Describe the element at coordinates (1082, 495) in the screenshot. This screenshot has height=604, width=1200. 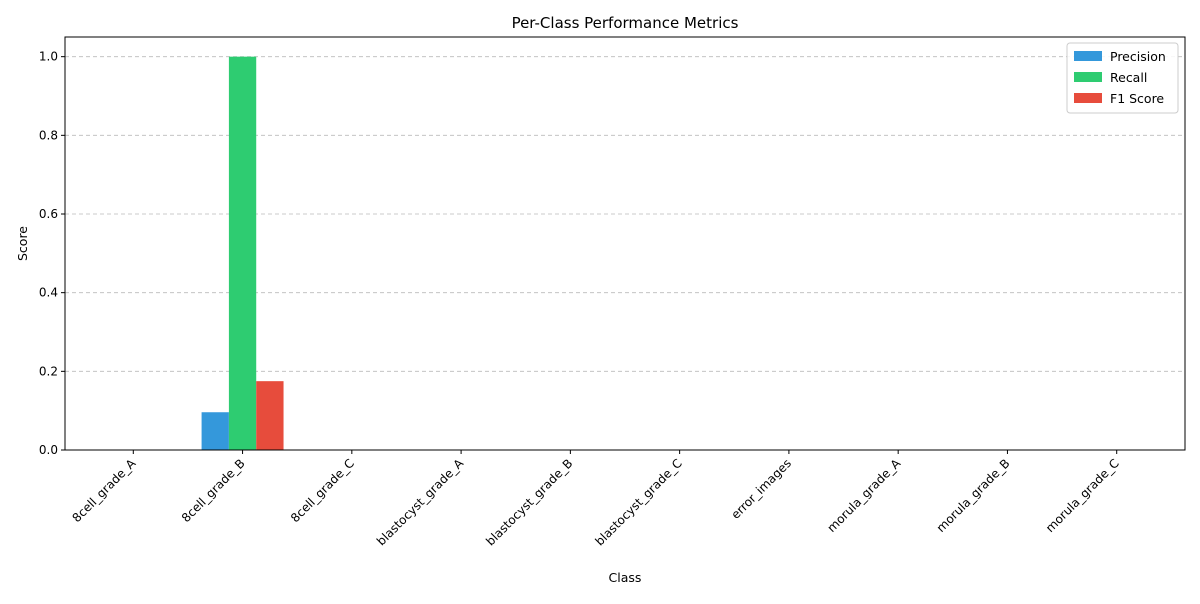
I see `x-tick-label: morula_grade_C` at that location.